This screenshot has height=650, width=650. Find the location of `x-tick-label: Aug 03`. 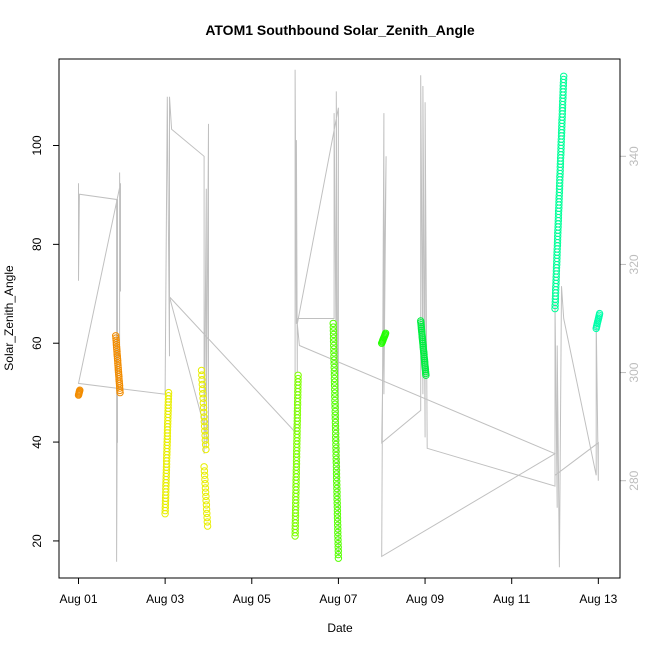

x-tick-label: Aug 03 is located at coordinates (165, 599).